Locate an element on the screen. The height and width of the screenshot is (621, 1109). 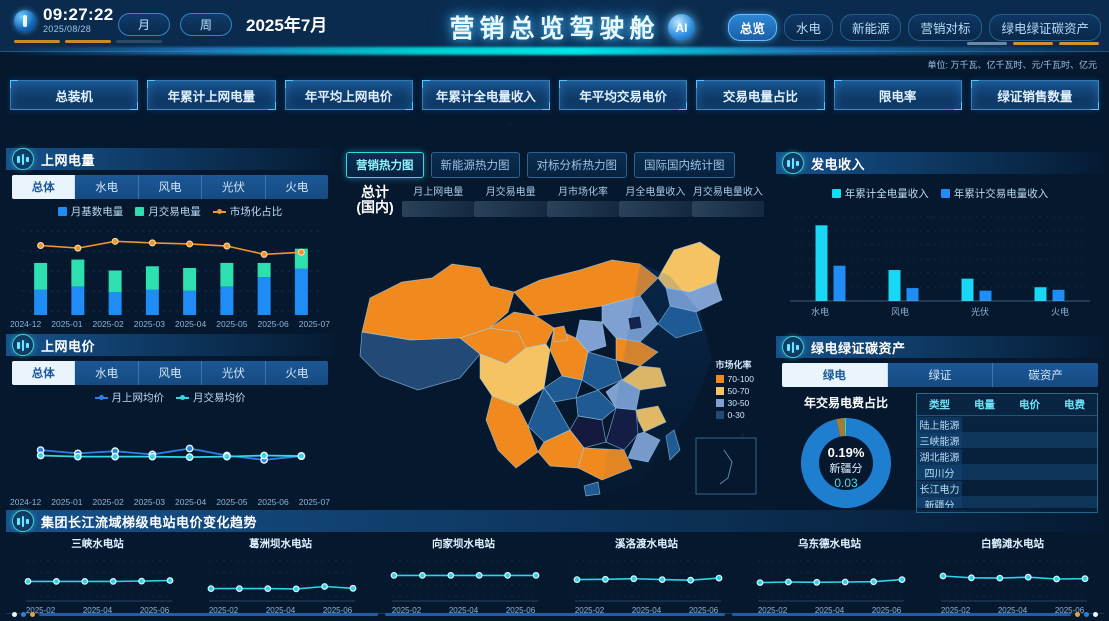
province-ningxia is located at coordinates (561, 334).